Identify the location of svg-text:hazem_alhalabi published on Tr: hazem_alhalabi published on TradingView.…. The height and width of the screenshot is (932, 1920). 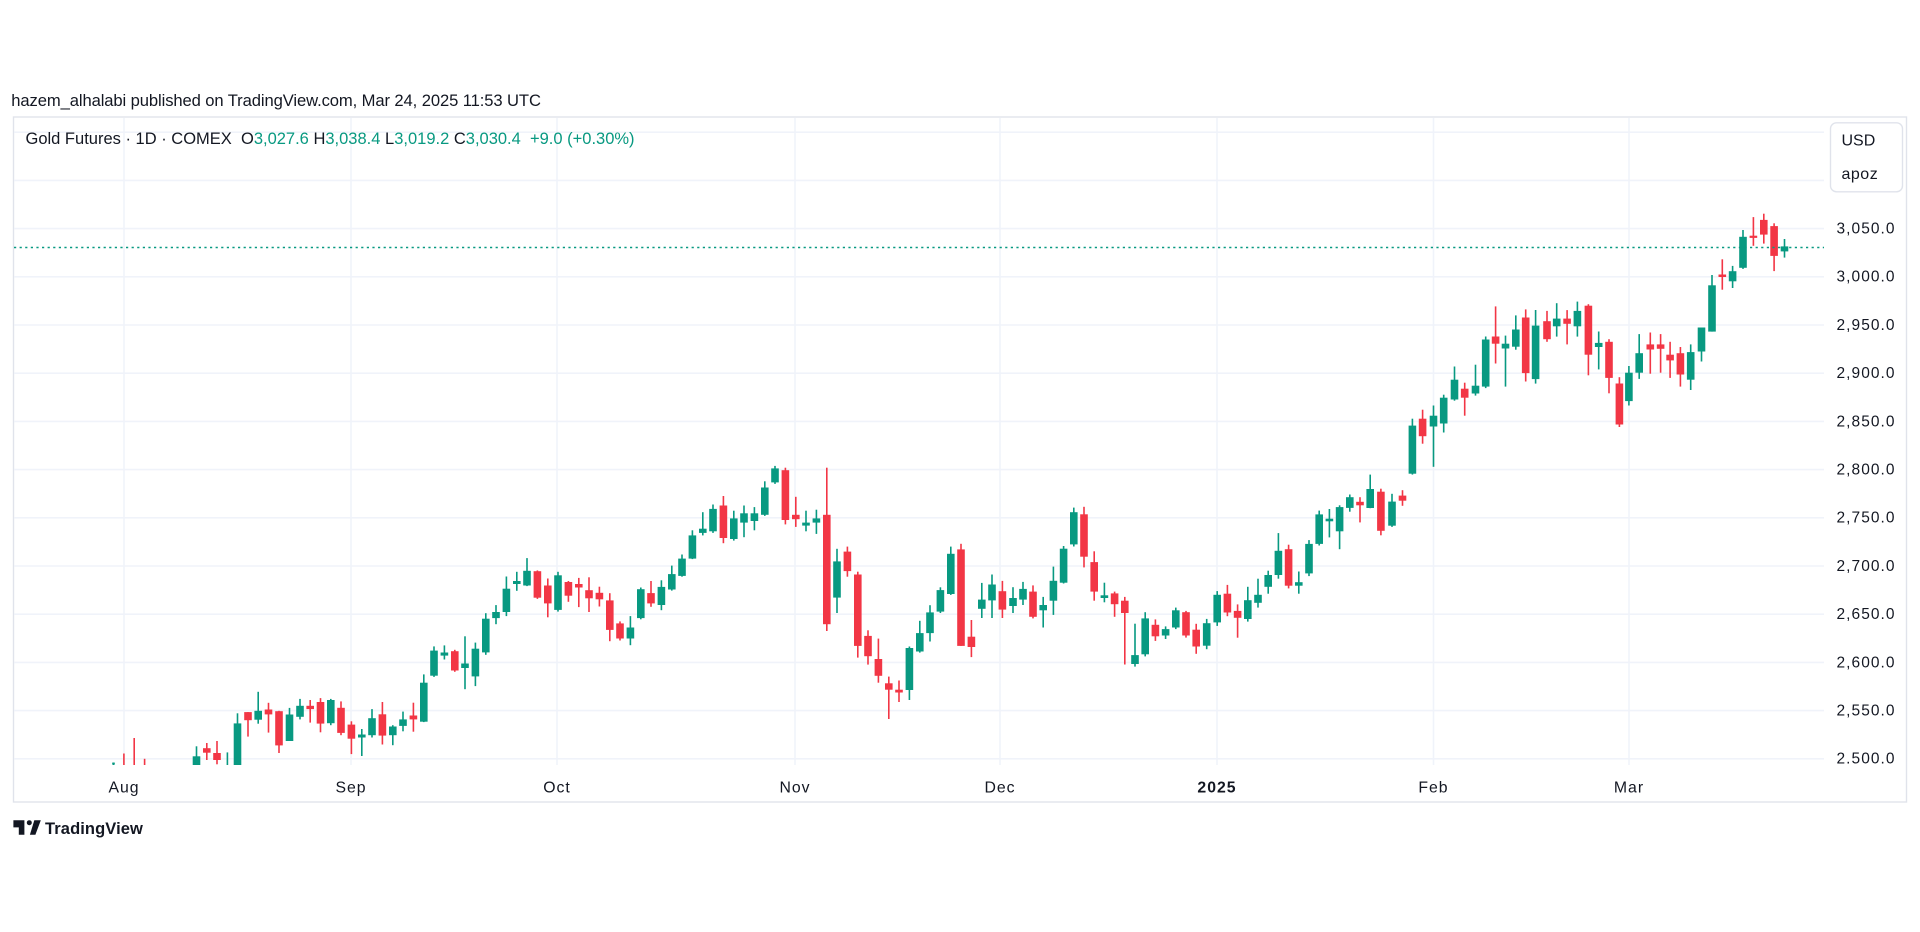
(276, 100).